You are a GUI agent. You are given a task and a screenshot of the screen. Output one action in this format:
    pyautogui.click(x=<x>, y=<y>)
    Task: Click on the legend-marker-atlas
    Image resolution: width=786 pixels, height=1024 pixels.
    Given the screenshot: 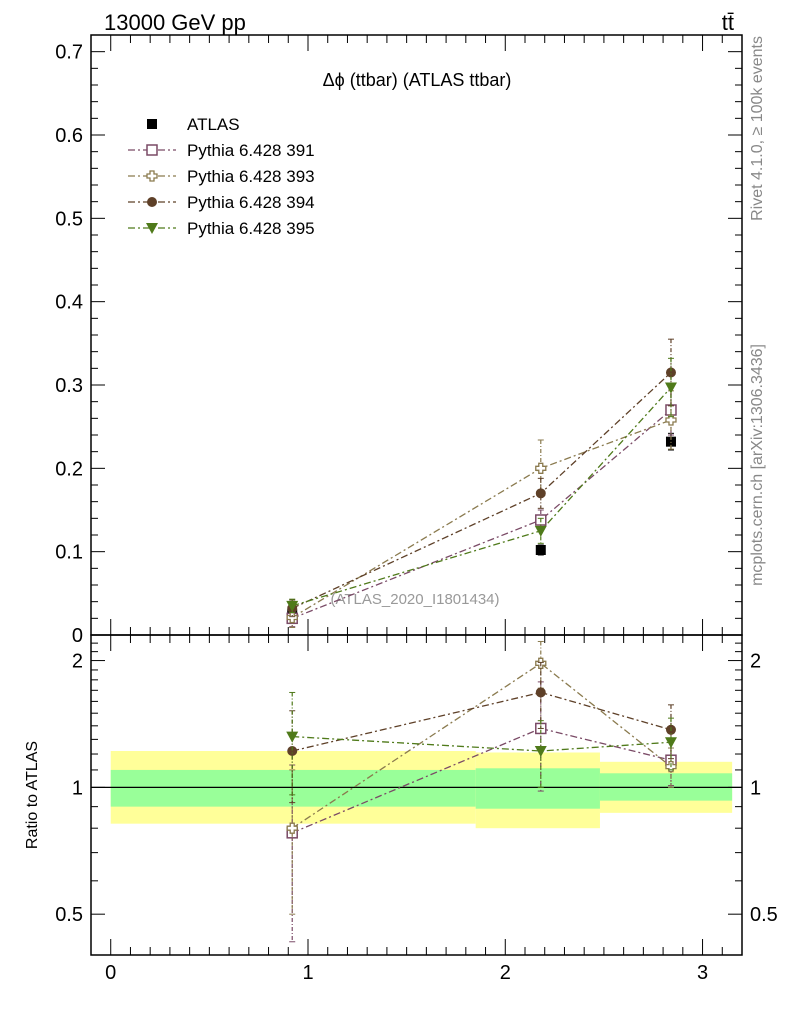 What is the action you would take?
    pyautogui.click(x=152, y=124)
    